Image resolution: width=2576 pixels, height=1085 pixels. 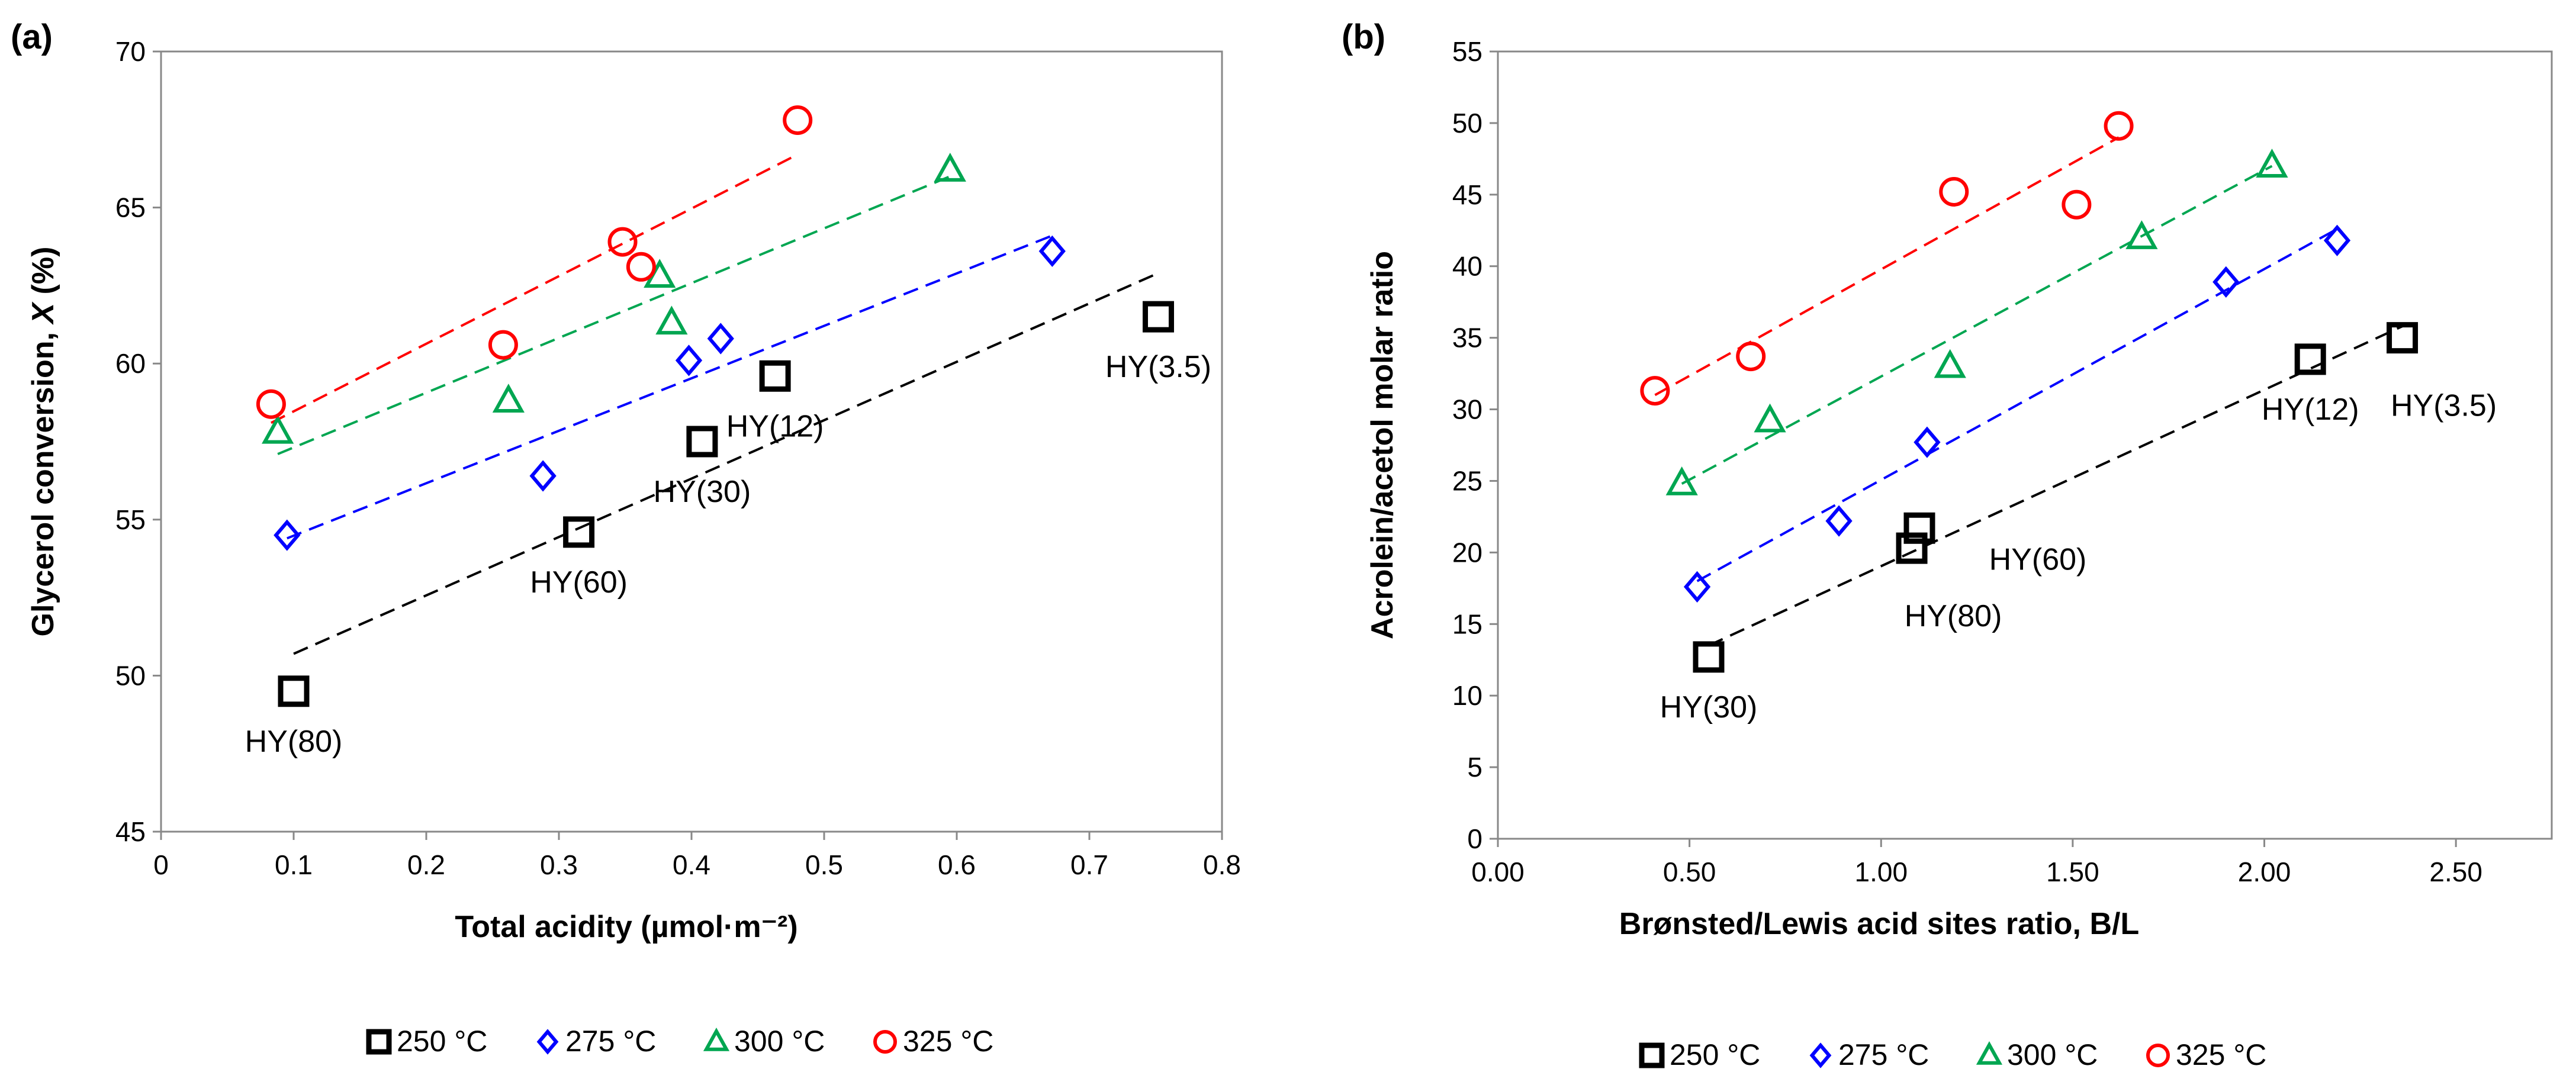 I want to click on panel-a-label: (a), so click(x=32, y=37).